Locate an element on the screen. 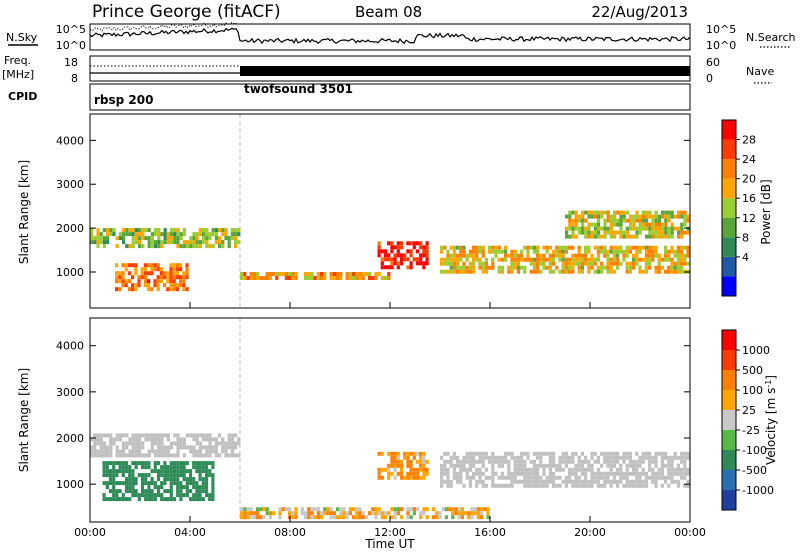 The height and width of the screenshot is (558, 800). noise-right-tick-top: 10^5 is located at coordinates (721, 29).